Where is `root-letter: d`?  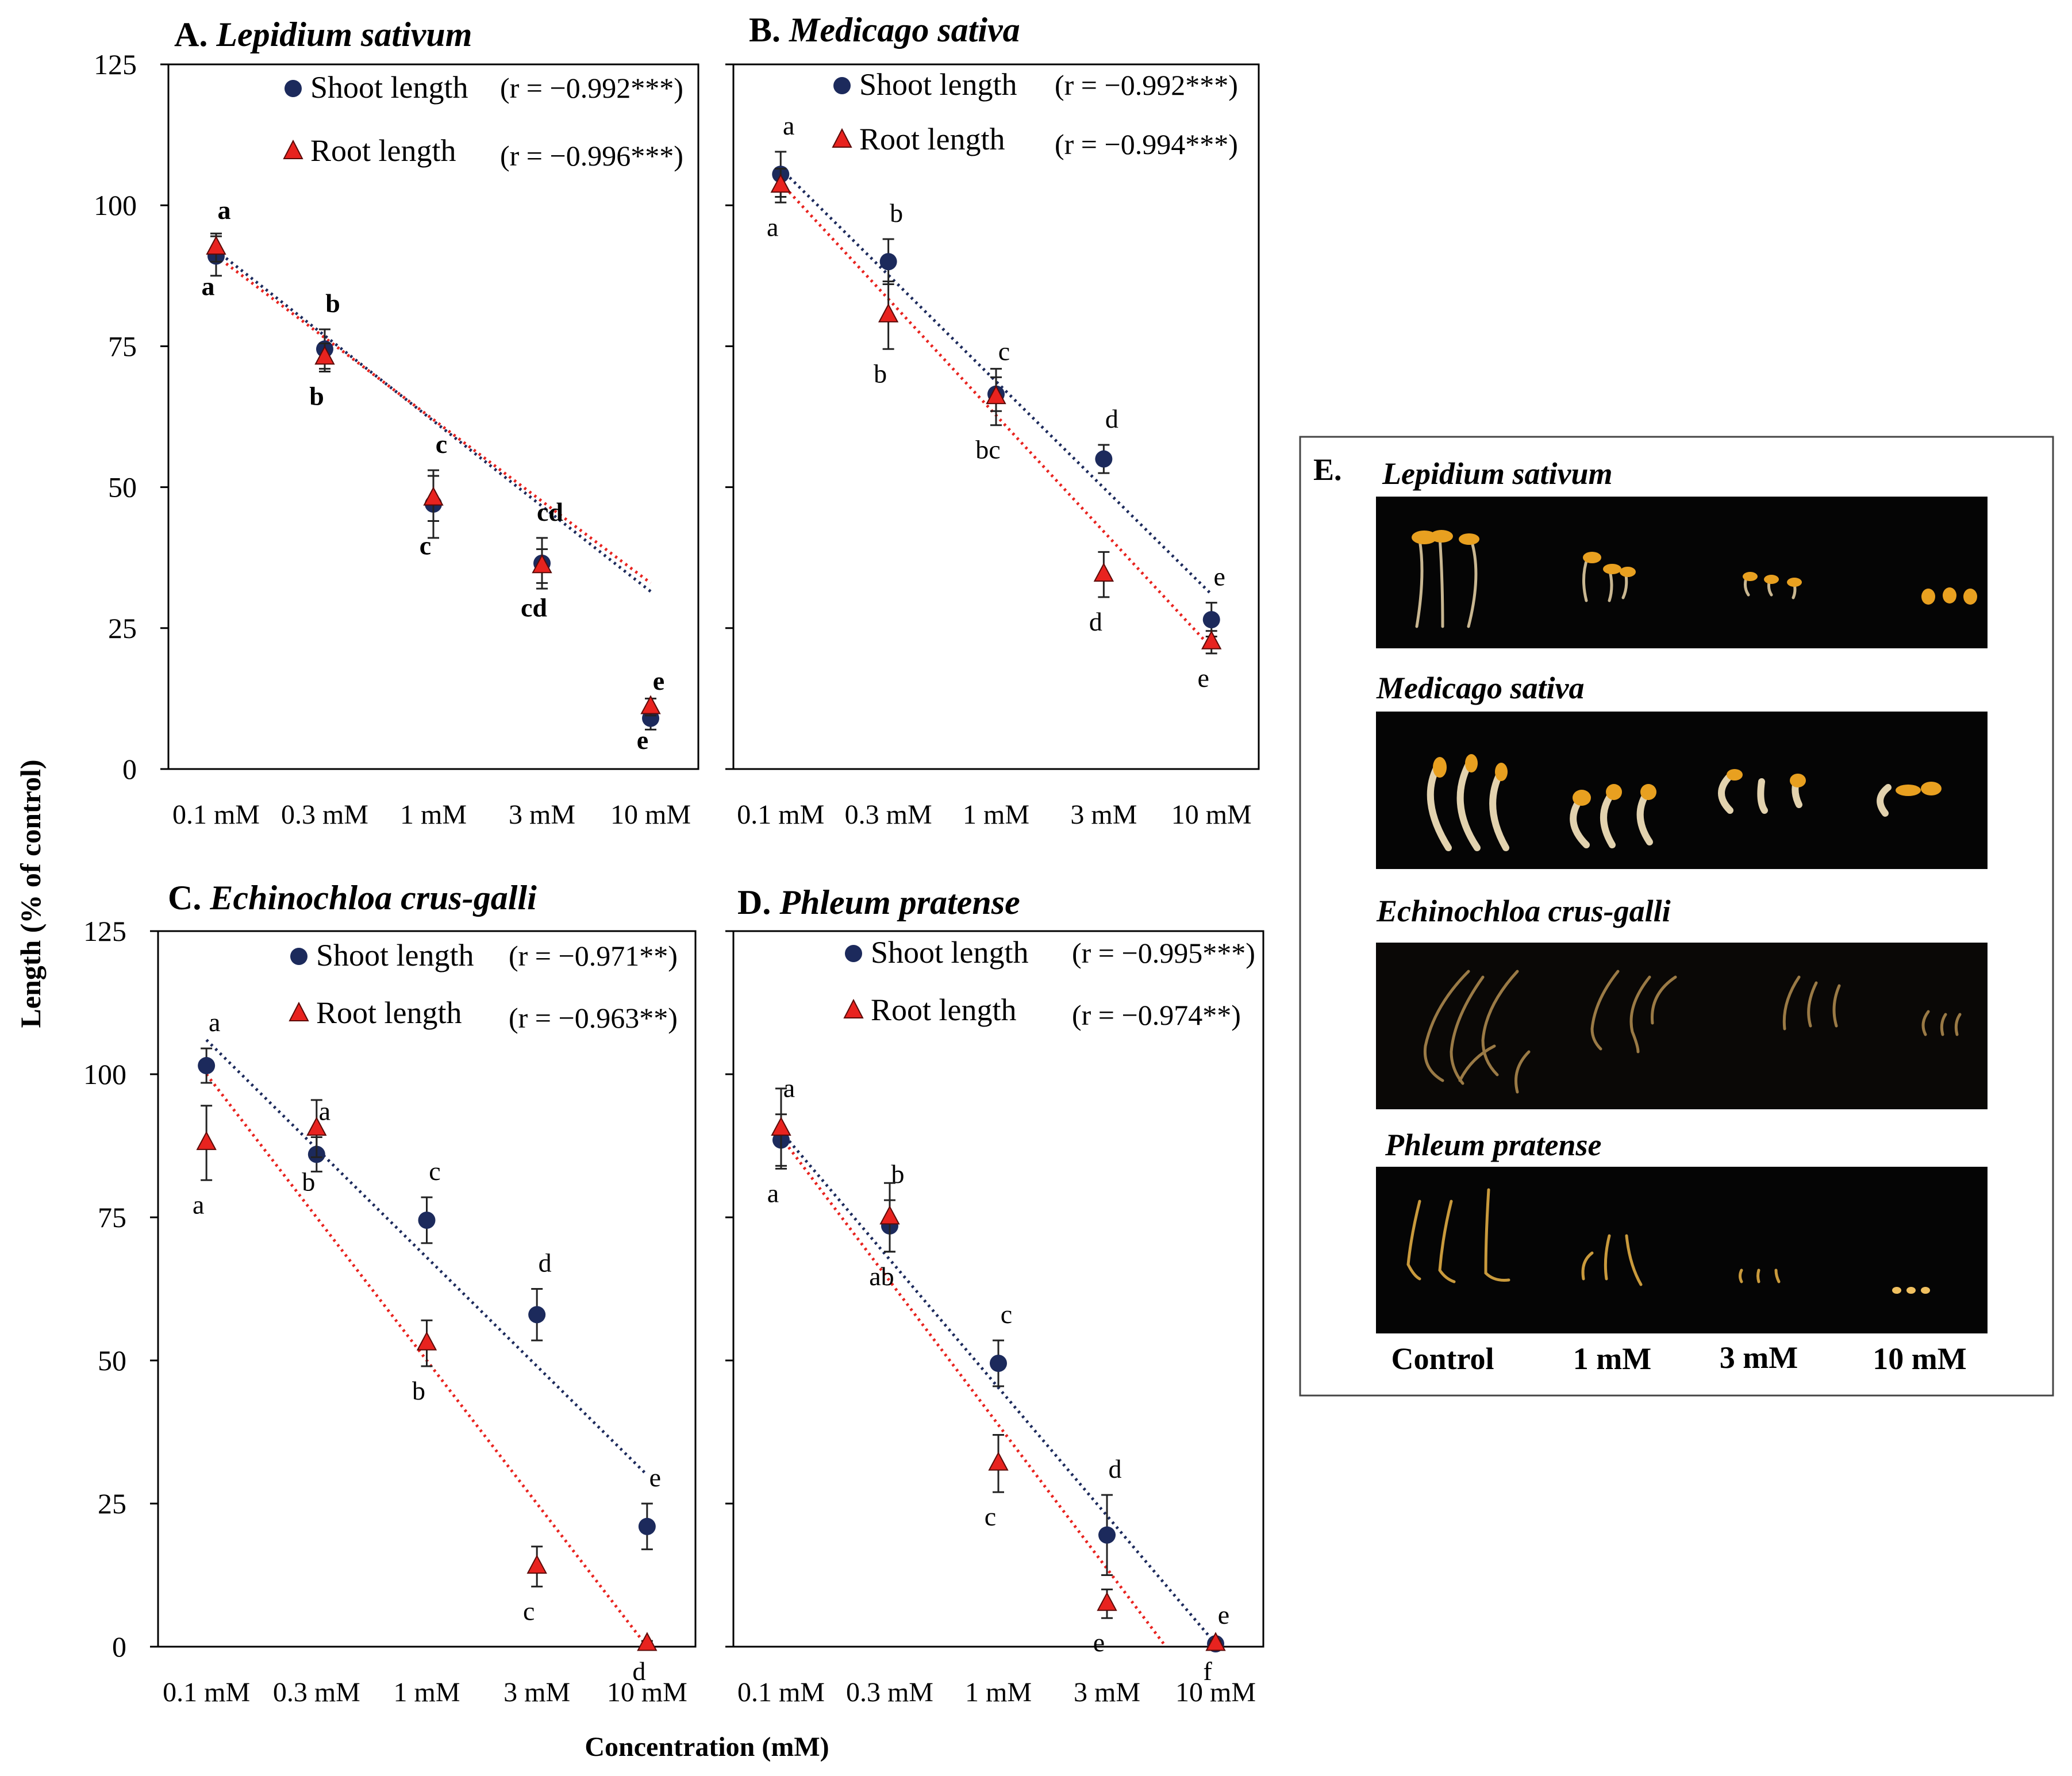 root-letter: d is located at coordinates (638, 1671).